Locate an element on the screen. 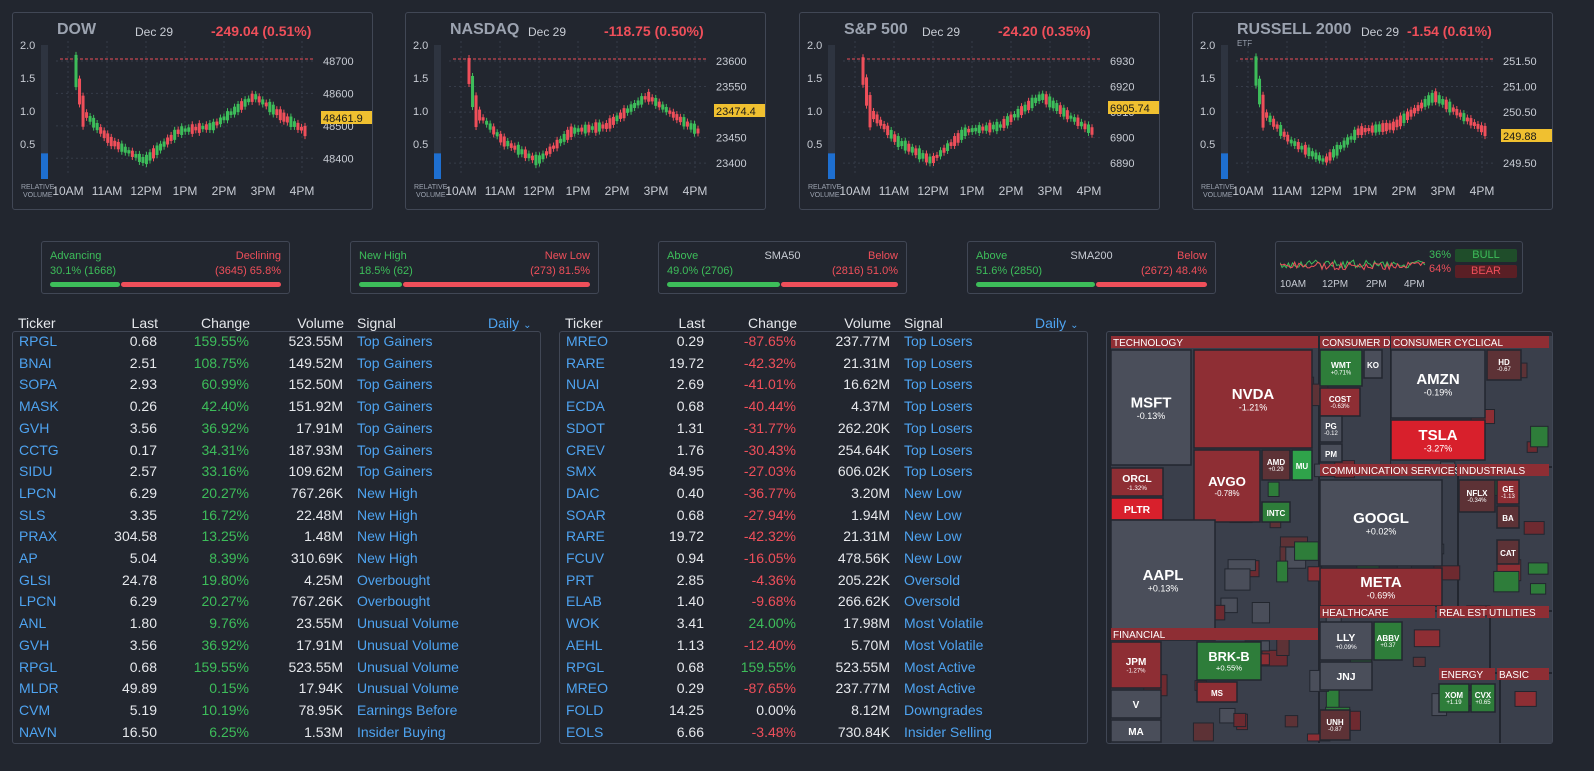  bull-bear-sentiment: 10AM 12PM 2PM 4PM 36% 64% BULL BEAR is located at coordinates (1399, 267).